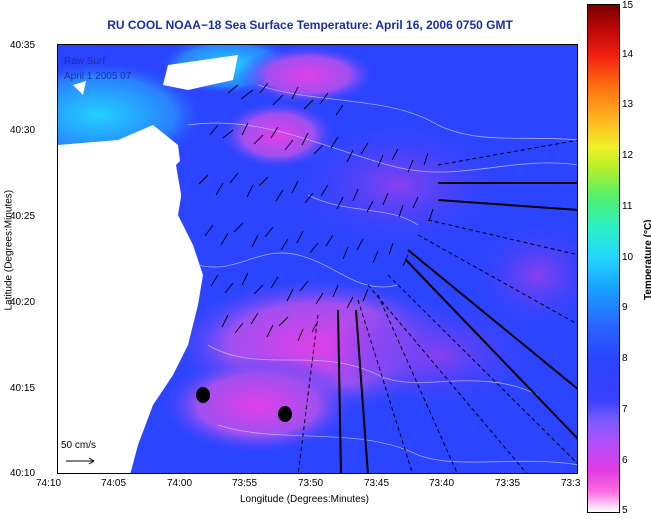 The width and height of the screenshot is (651, 519). Describe the element at coordinates (625, 510) in the screenshot. I see `colorbar-tick: 5` at that location.